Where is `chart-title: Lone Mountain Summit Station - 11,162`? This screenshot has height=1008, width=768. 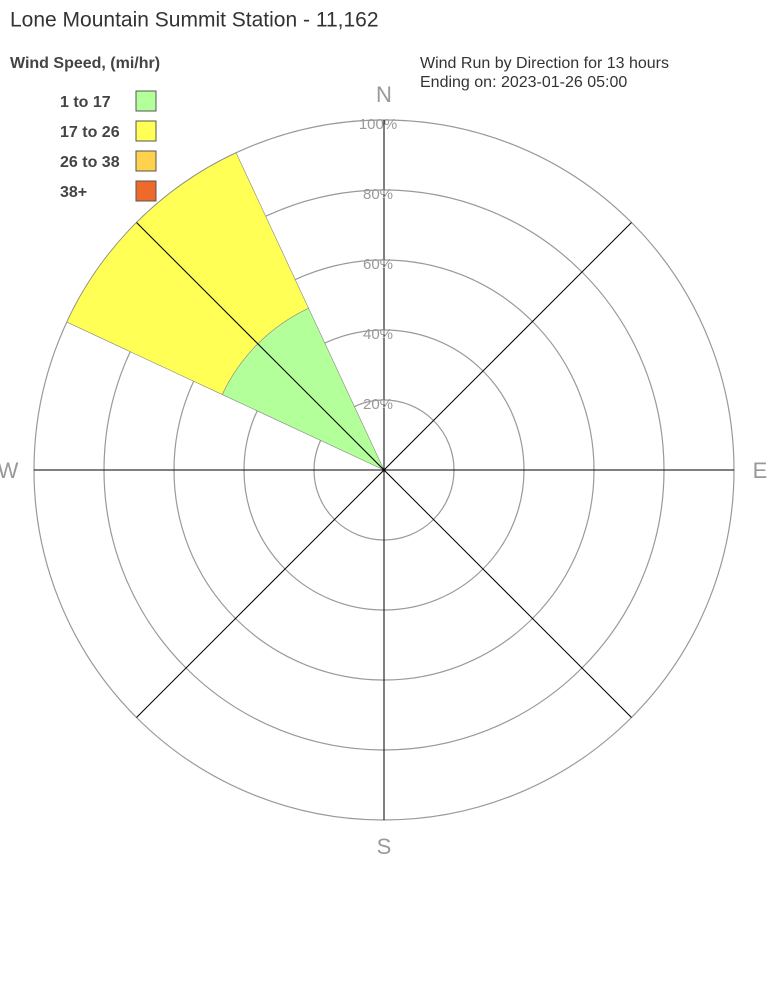
chart-title: Lone Mountain Summit Station - 11,162 is located at coordinates (194, 20).